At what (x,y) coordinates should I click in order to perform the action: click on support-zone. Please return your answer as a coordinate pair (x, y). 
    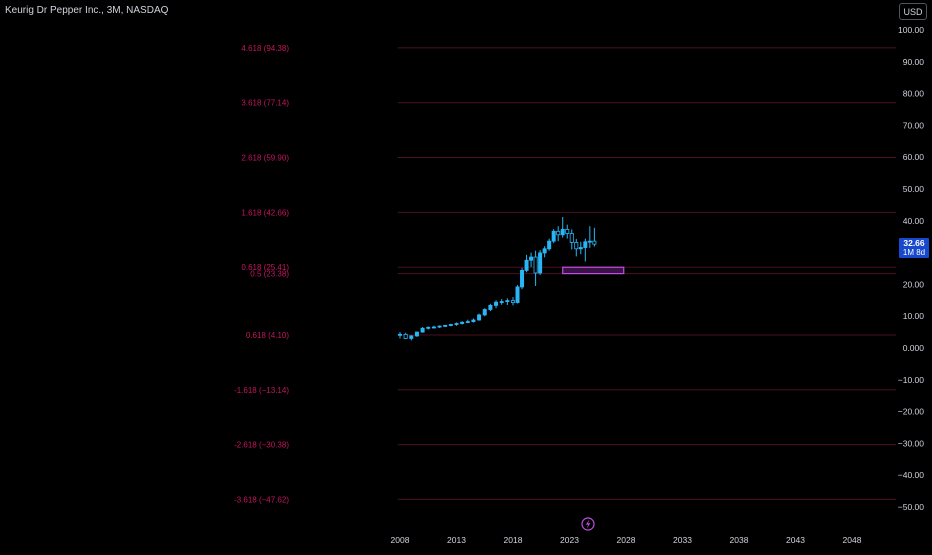
    Looking at the image, I should click on (593, 270).